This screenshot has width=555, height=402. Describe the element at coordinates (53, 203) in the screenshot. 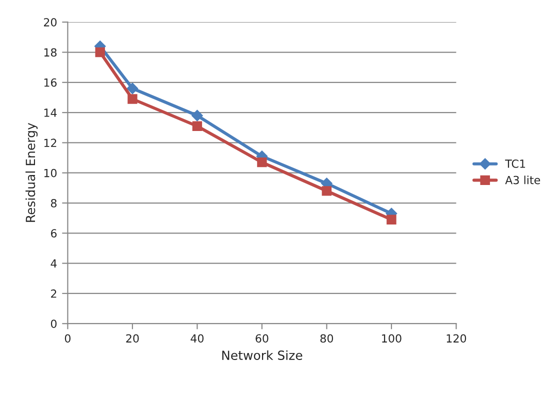

I see `y-tick-label: 8` at that location.